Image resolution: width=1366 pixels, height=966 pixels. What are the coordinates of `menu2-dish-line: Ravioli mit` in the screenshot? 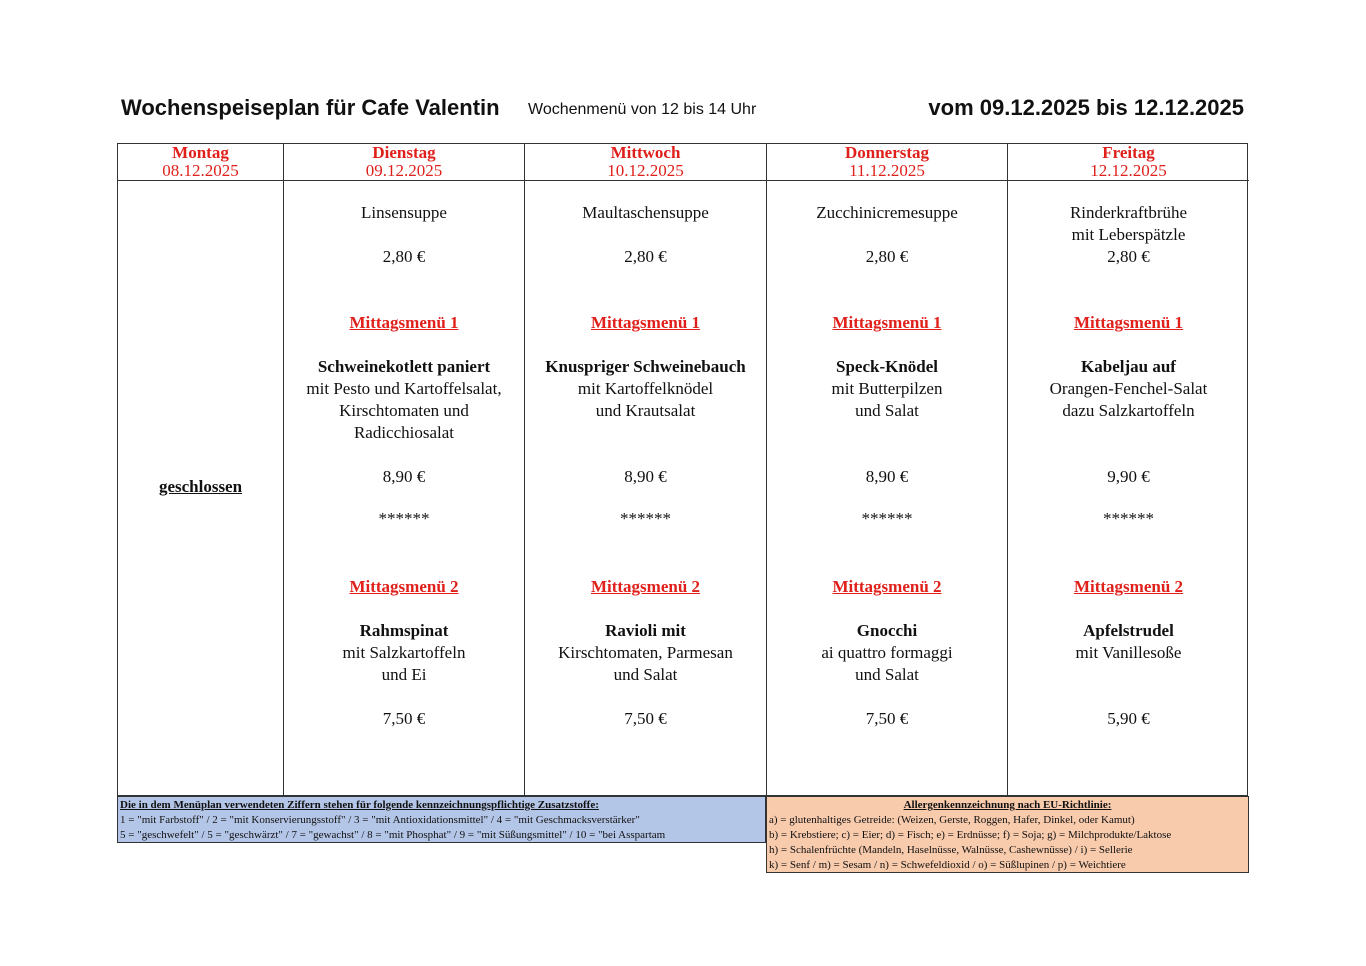 It's located at (645, 630).